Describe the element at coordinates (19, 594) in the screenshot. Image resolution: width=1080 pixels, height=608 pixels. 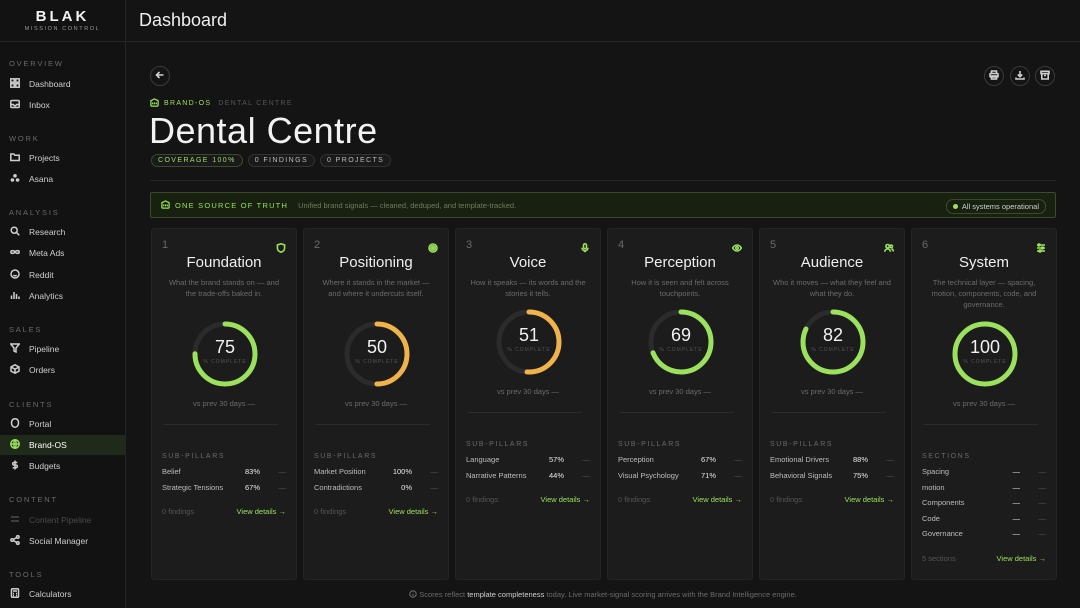
I see `calculator-icon` at that location.